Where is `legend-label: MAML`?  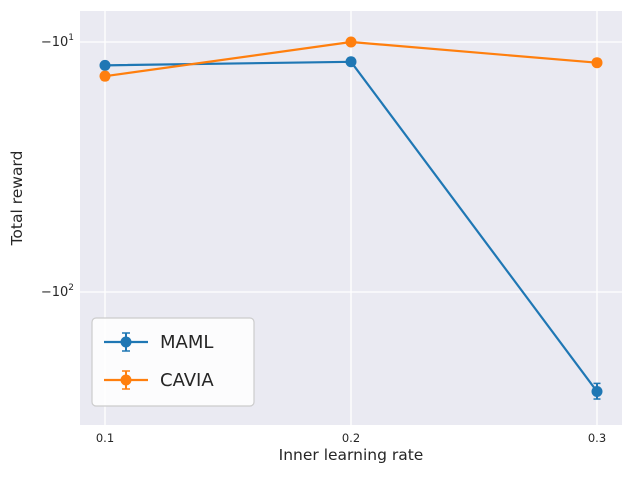 legend-label: MAML is located at coordinates (186, 342).